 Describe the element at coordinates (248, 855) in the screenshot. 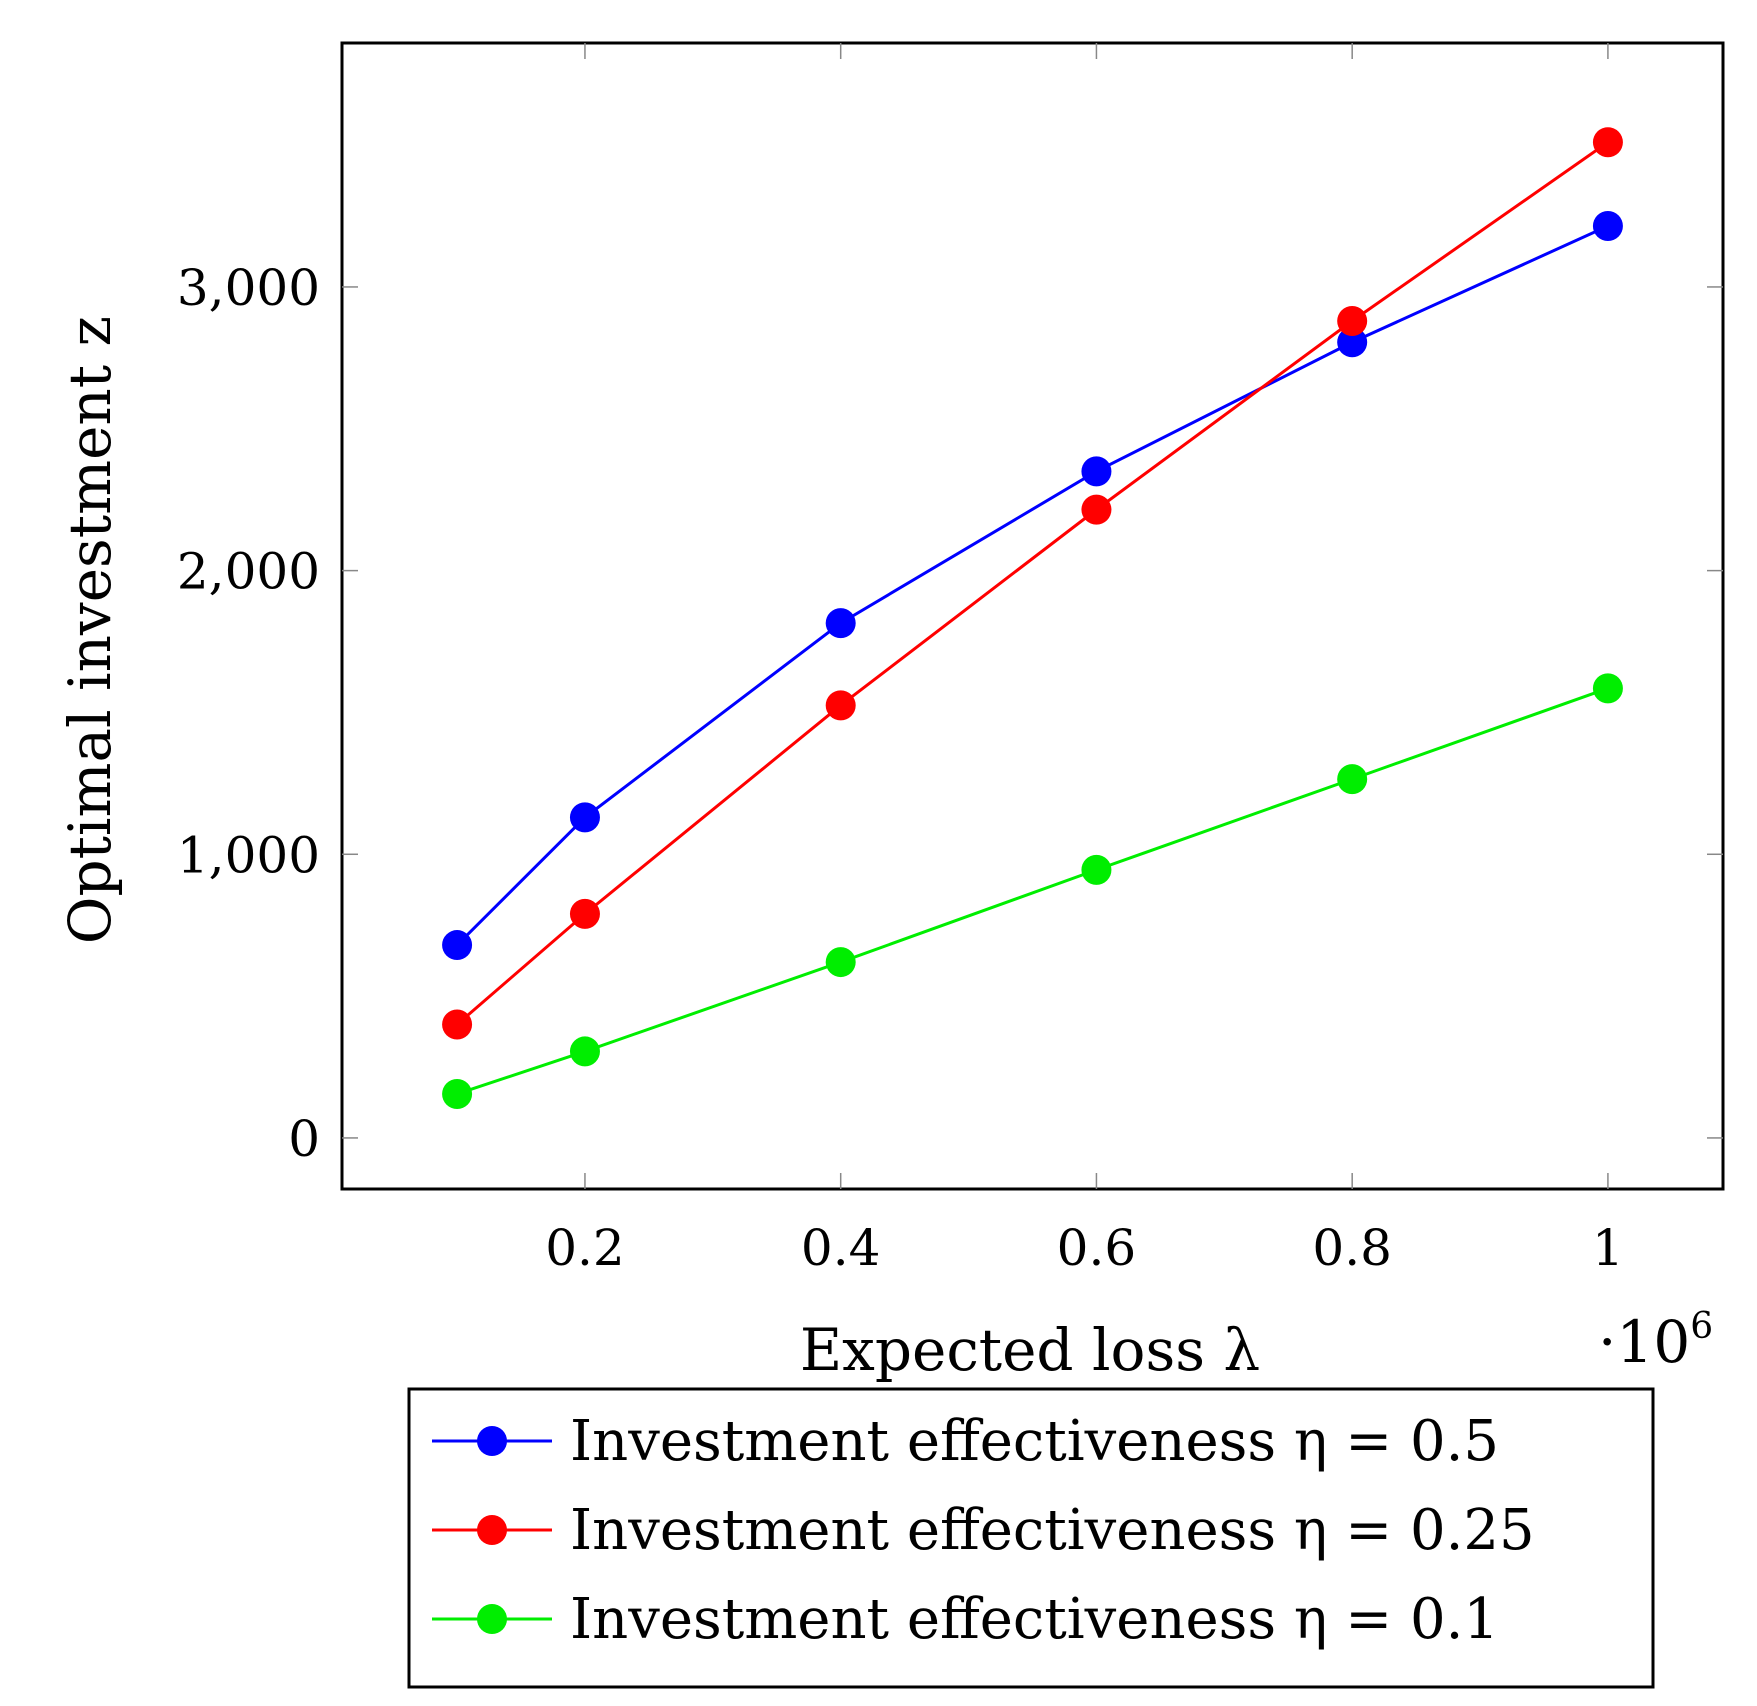

I see `y-tick-label: 1,000` at that location.